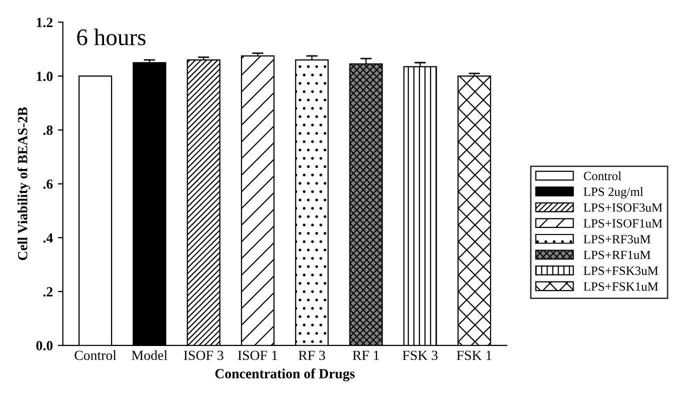 This screenshot has height=404, width=683. What do you see at coordinates (365, 355) in the screenshot?
I see `x-tick-label: RF 1` at bounding box center [365, 355].